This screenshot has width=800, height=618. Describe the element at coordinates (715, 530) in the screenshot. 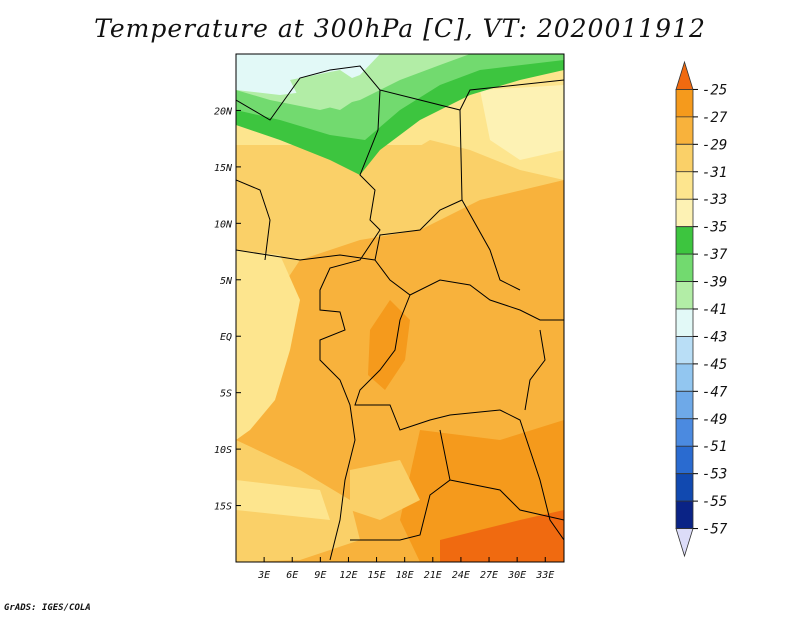

I see `colorbar-label: -57` at that location.